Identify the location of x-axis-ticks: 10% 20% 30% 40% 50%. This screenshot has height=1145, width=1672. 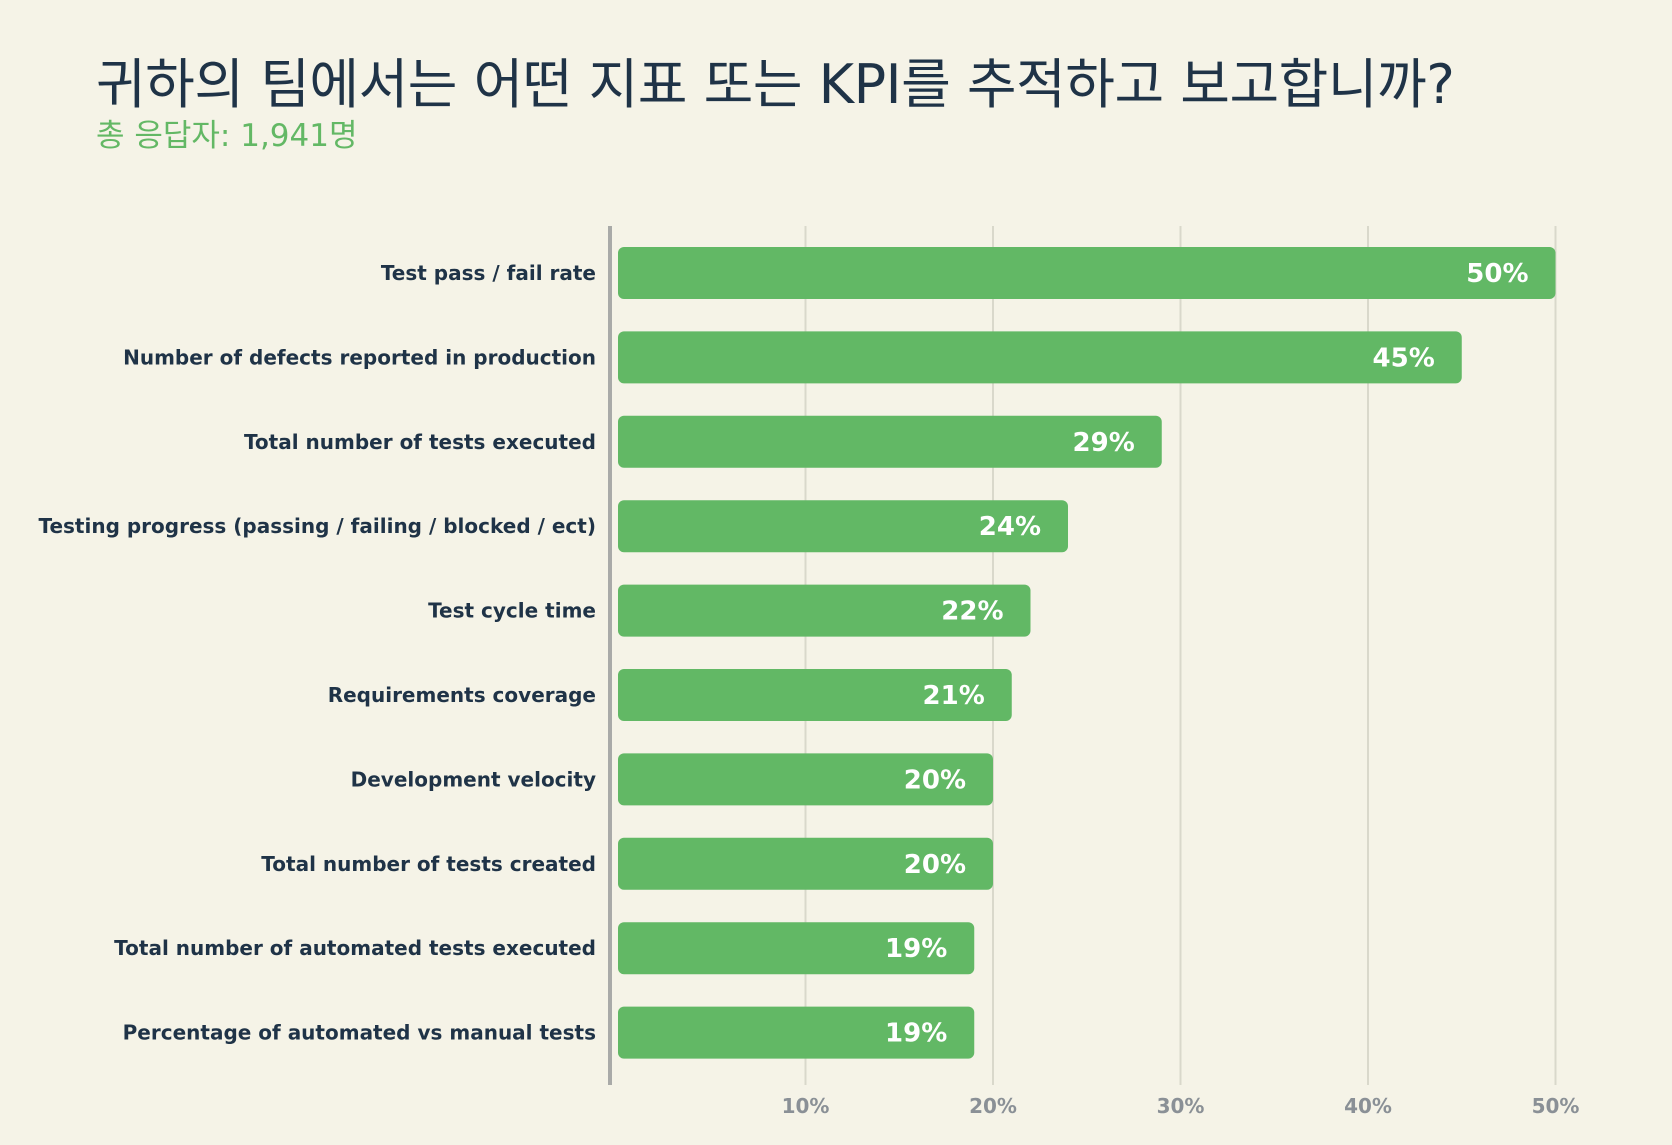
(1181, 1106).